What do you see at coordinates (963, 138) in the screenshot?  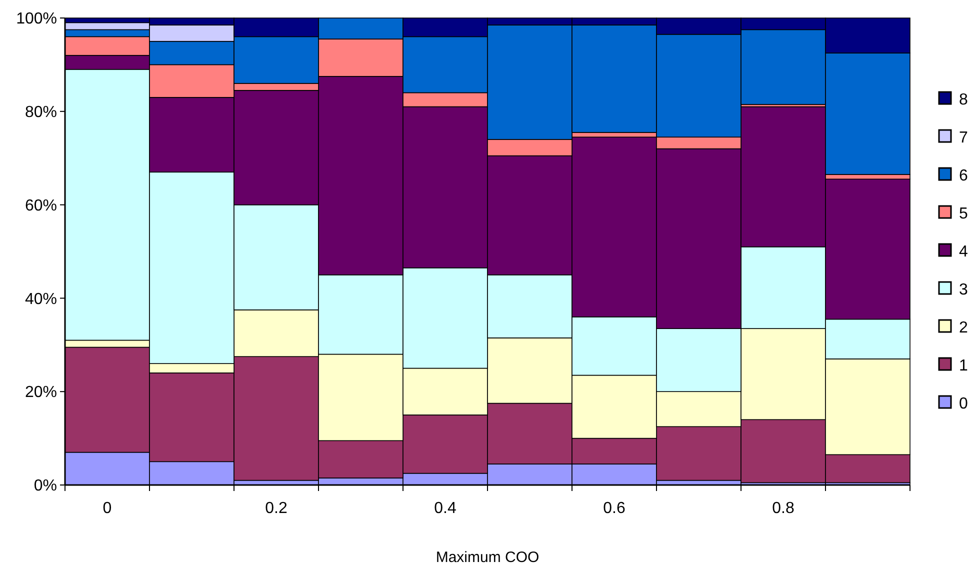 I see `legend-label: 7` at bounding box center [963, 138].